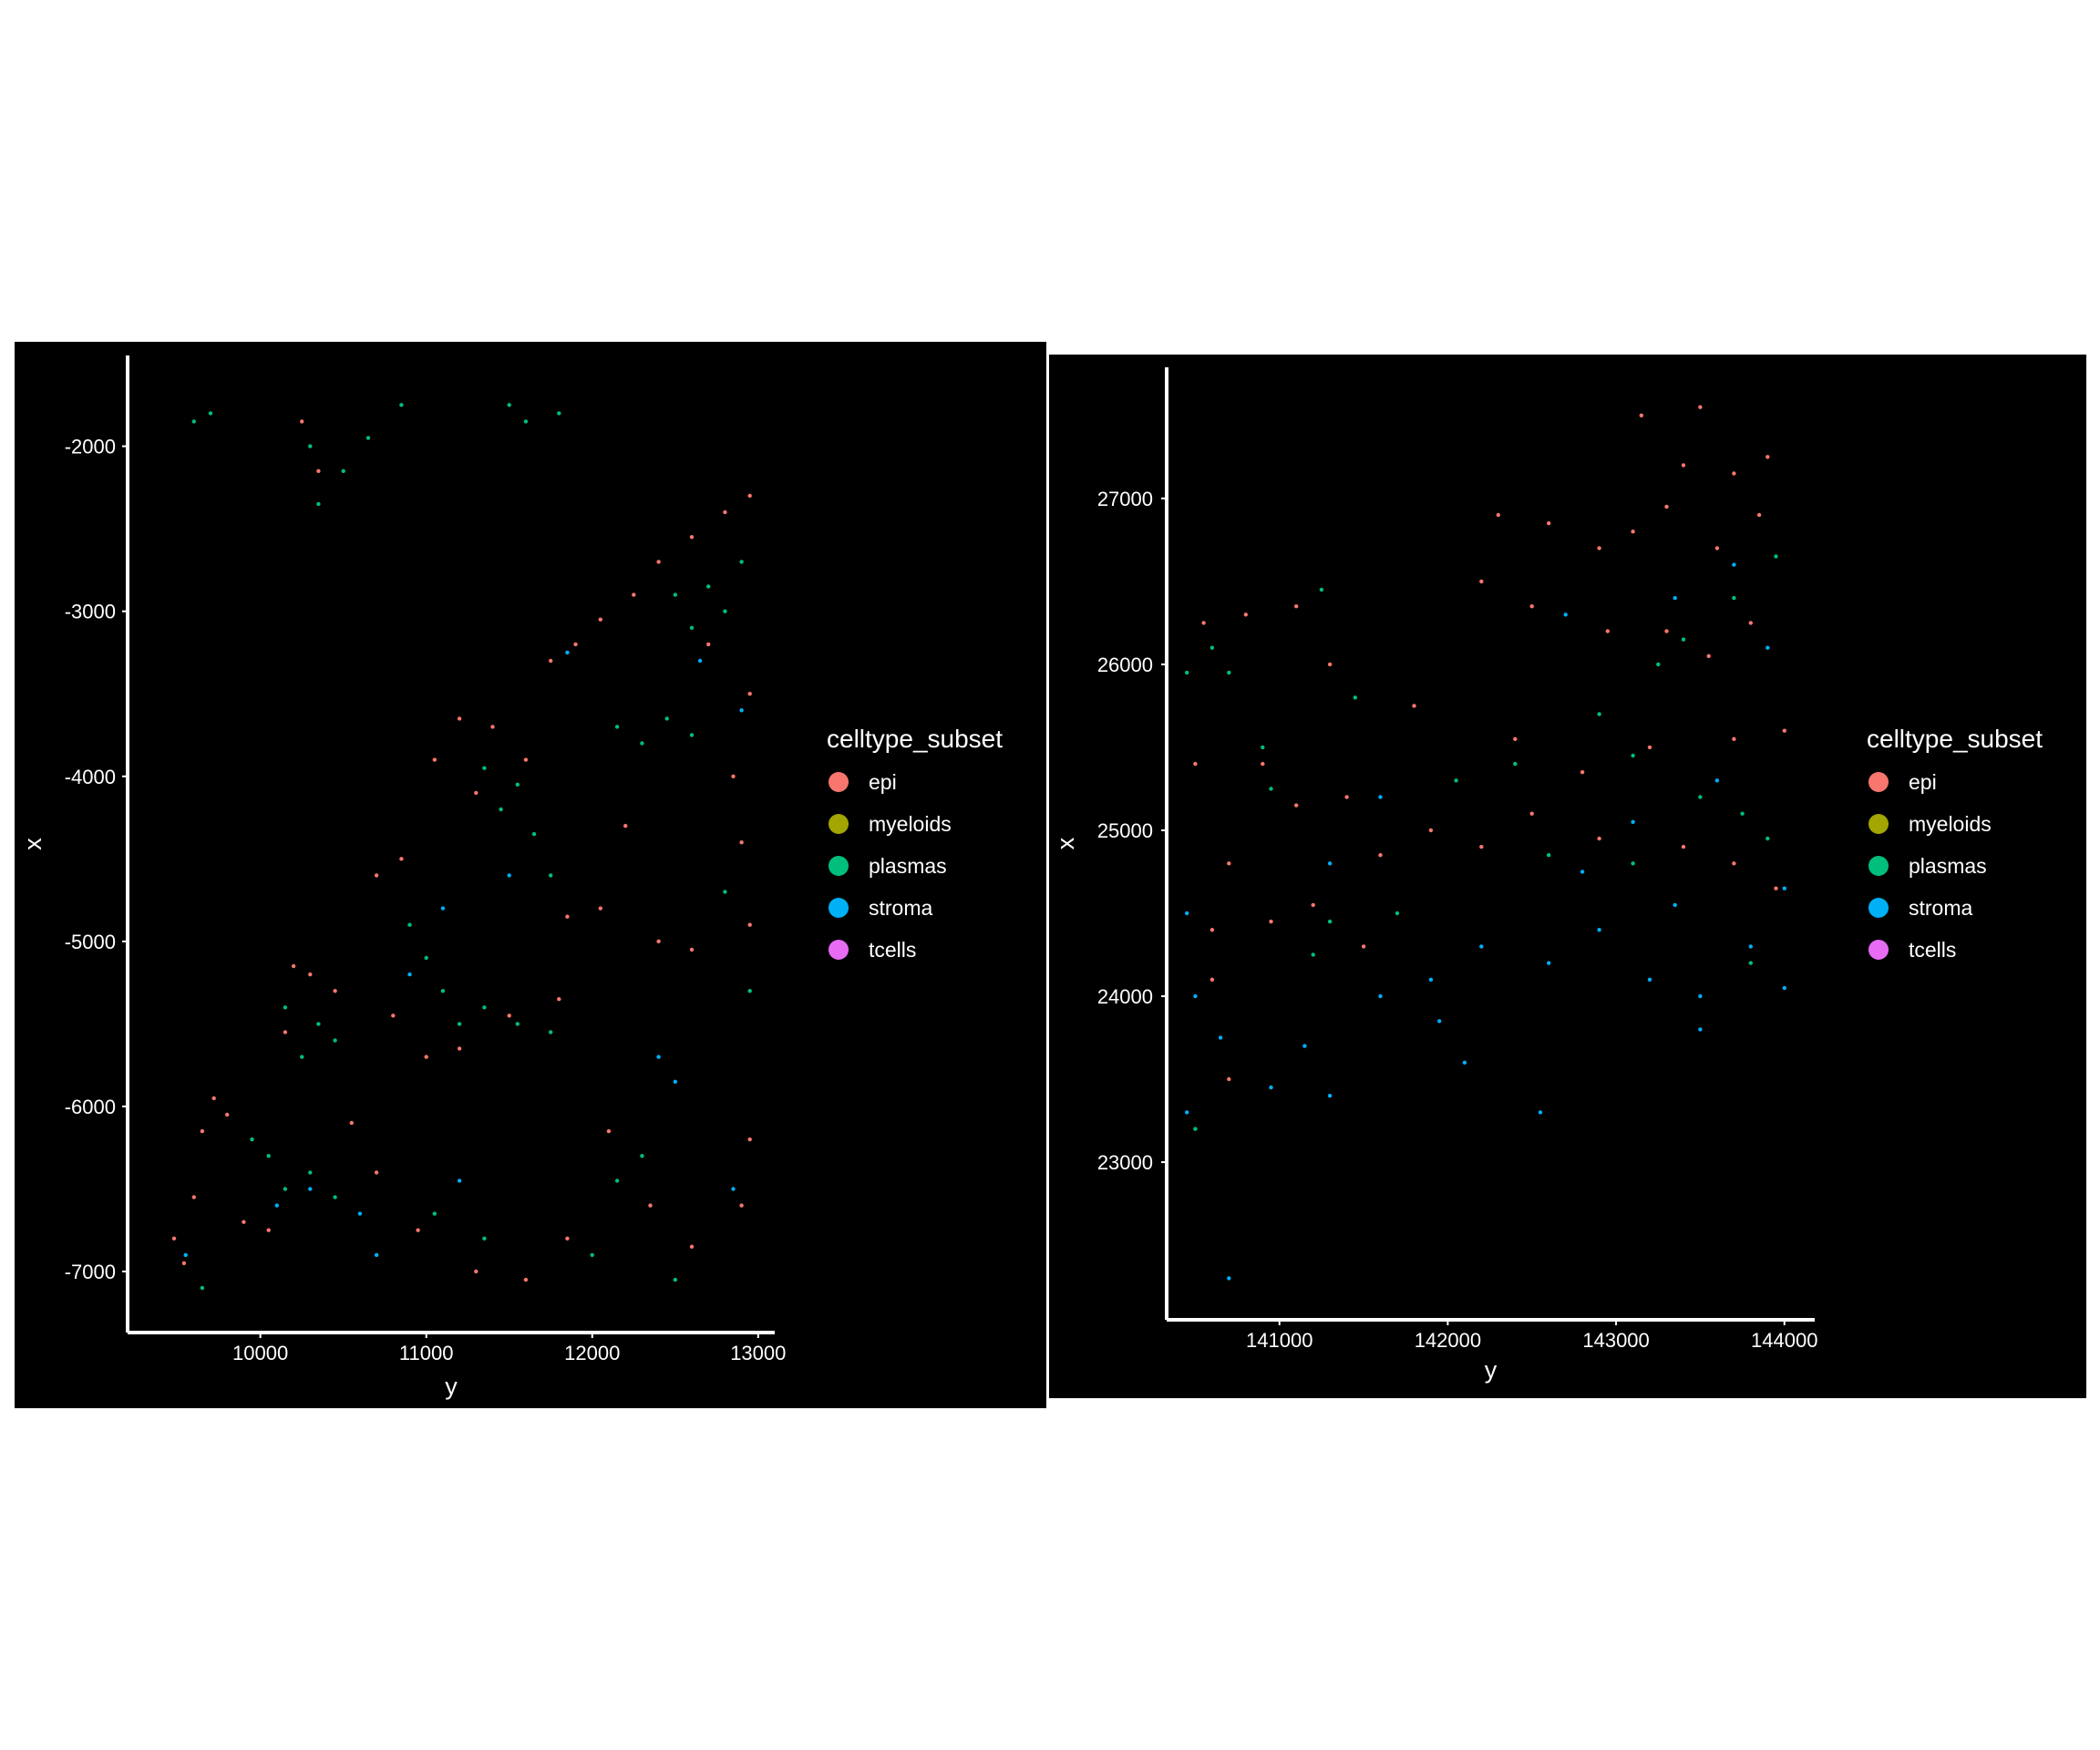 The height and width of the screenshot is (1750, 2100). Describe the element at coordinates (91, 942) in the screenshot. I see `y-tick-label: -5000` at that location.